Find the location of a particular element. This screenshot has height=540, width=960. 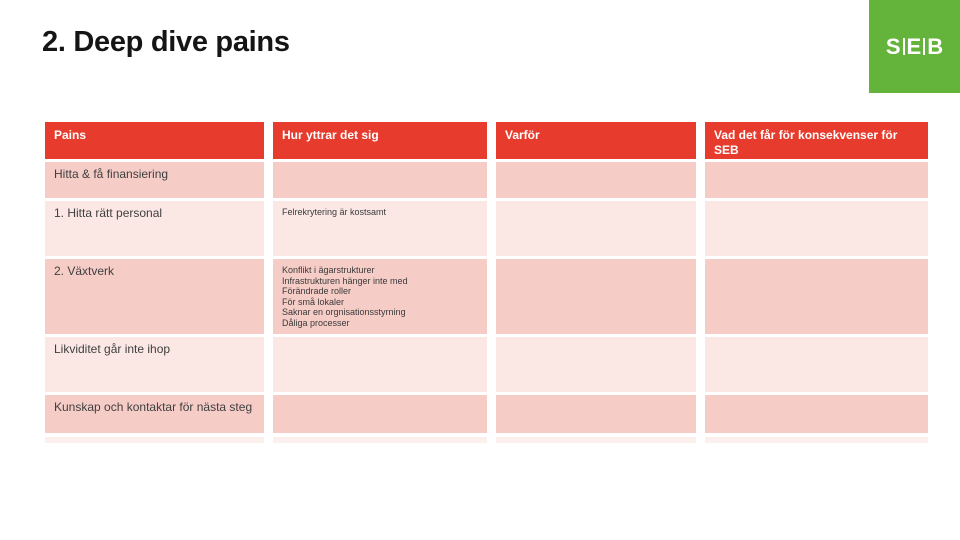

hur-line: Dåliga processer is located at coordinates (316, 322).